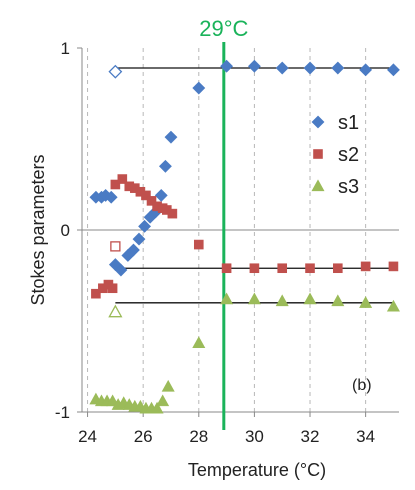  I want to click on y-tick-label: 0, so click(65, 230).